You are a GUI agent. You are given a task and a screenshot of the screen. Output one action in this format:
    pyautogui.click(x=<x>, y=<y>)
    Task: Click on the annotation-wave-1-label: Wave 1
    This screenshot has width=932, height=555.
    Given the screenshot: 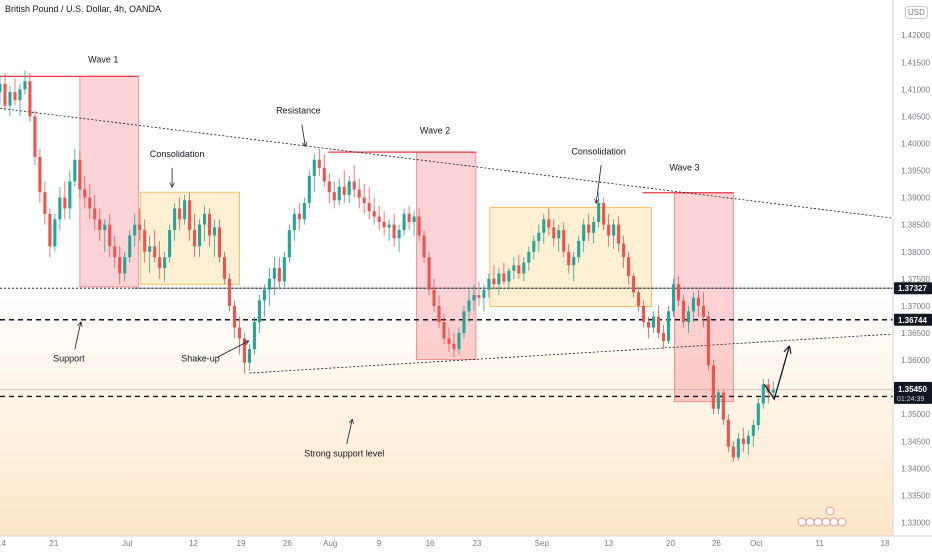 What is the action you would take?
    pyautogui.click(x=103, y=59)
    